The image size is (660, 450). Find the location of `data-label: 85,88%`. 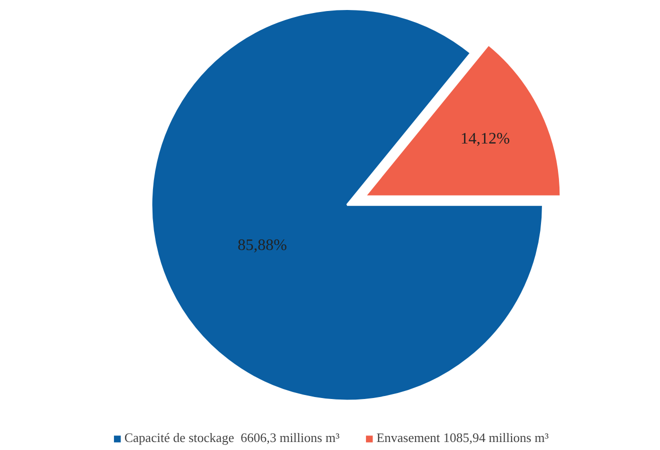

data-label: 85,88% is located at coordinates (262, 245).